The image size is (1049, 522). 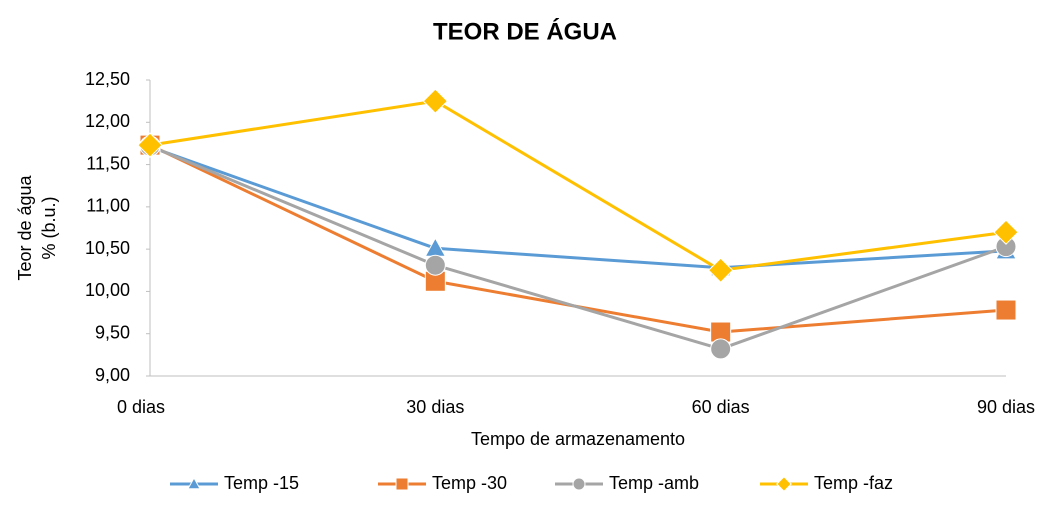 What do you see at coordinates (107, 290) in the screenshot?
I see `y-tick-label: 10,00` at bounding box center [107, 290].